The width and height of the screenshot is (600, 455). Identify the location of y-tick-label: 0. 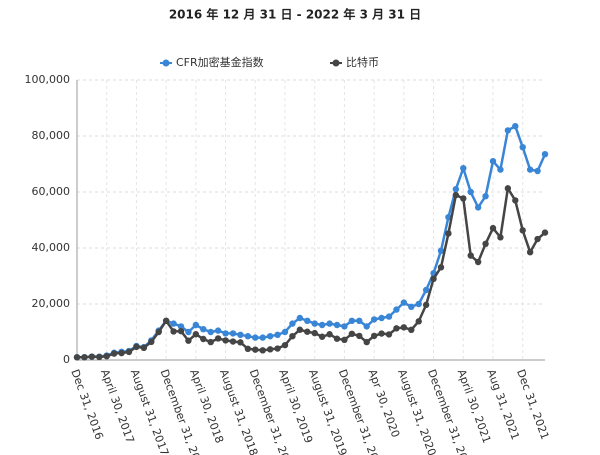
(66, 359).